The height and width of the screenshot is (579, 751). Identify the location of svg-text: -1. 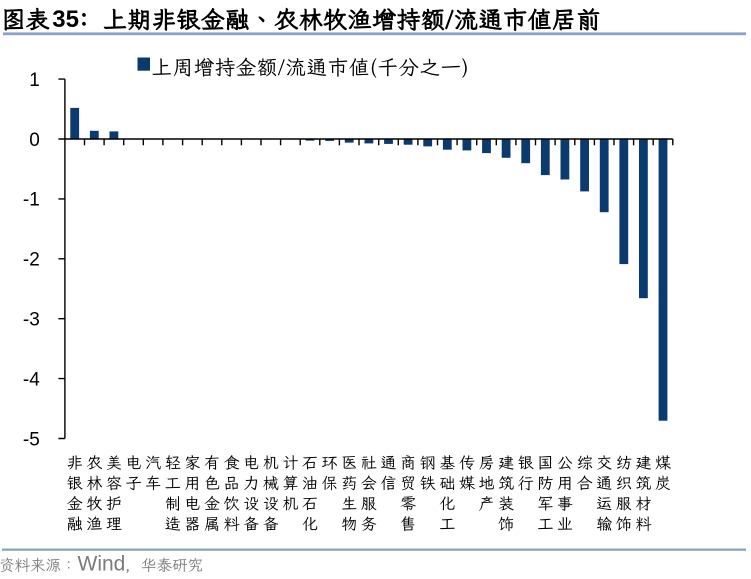
(31, 200).